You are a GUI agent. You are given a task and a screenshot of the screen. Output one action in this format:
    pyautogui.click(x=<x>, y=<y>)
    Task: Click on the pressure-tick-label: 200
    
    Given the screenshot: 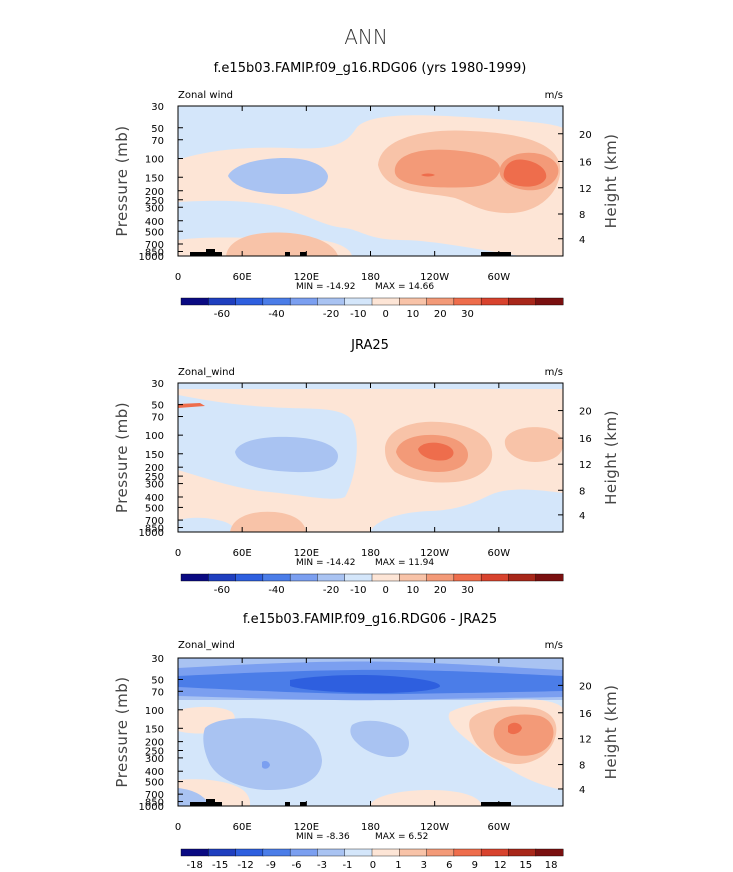 What is the action you would take?
    pyautogui.click(x=154, y=192)
    